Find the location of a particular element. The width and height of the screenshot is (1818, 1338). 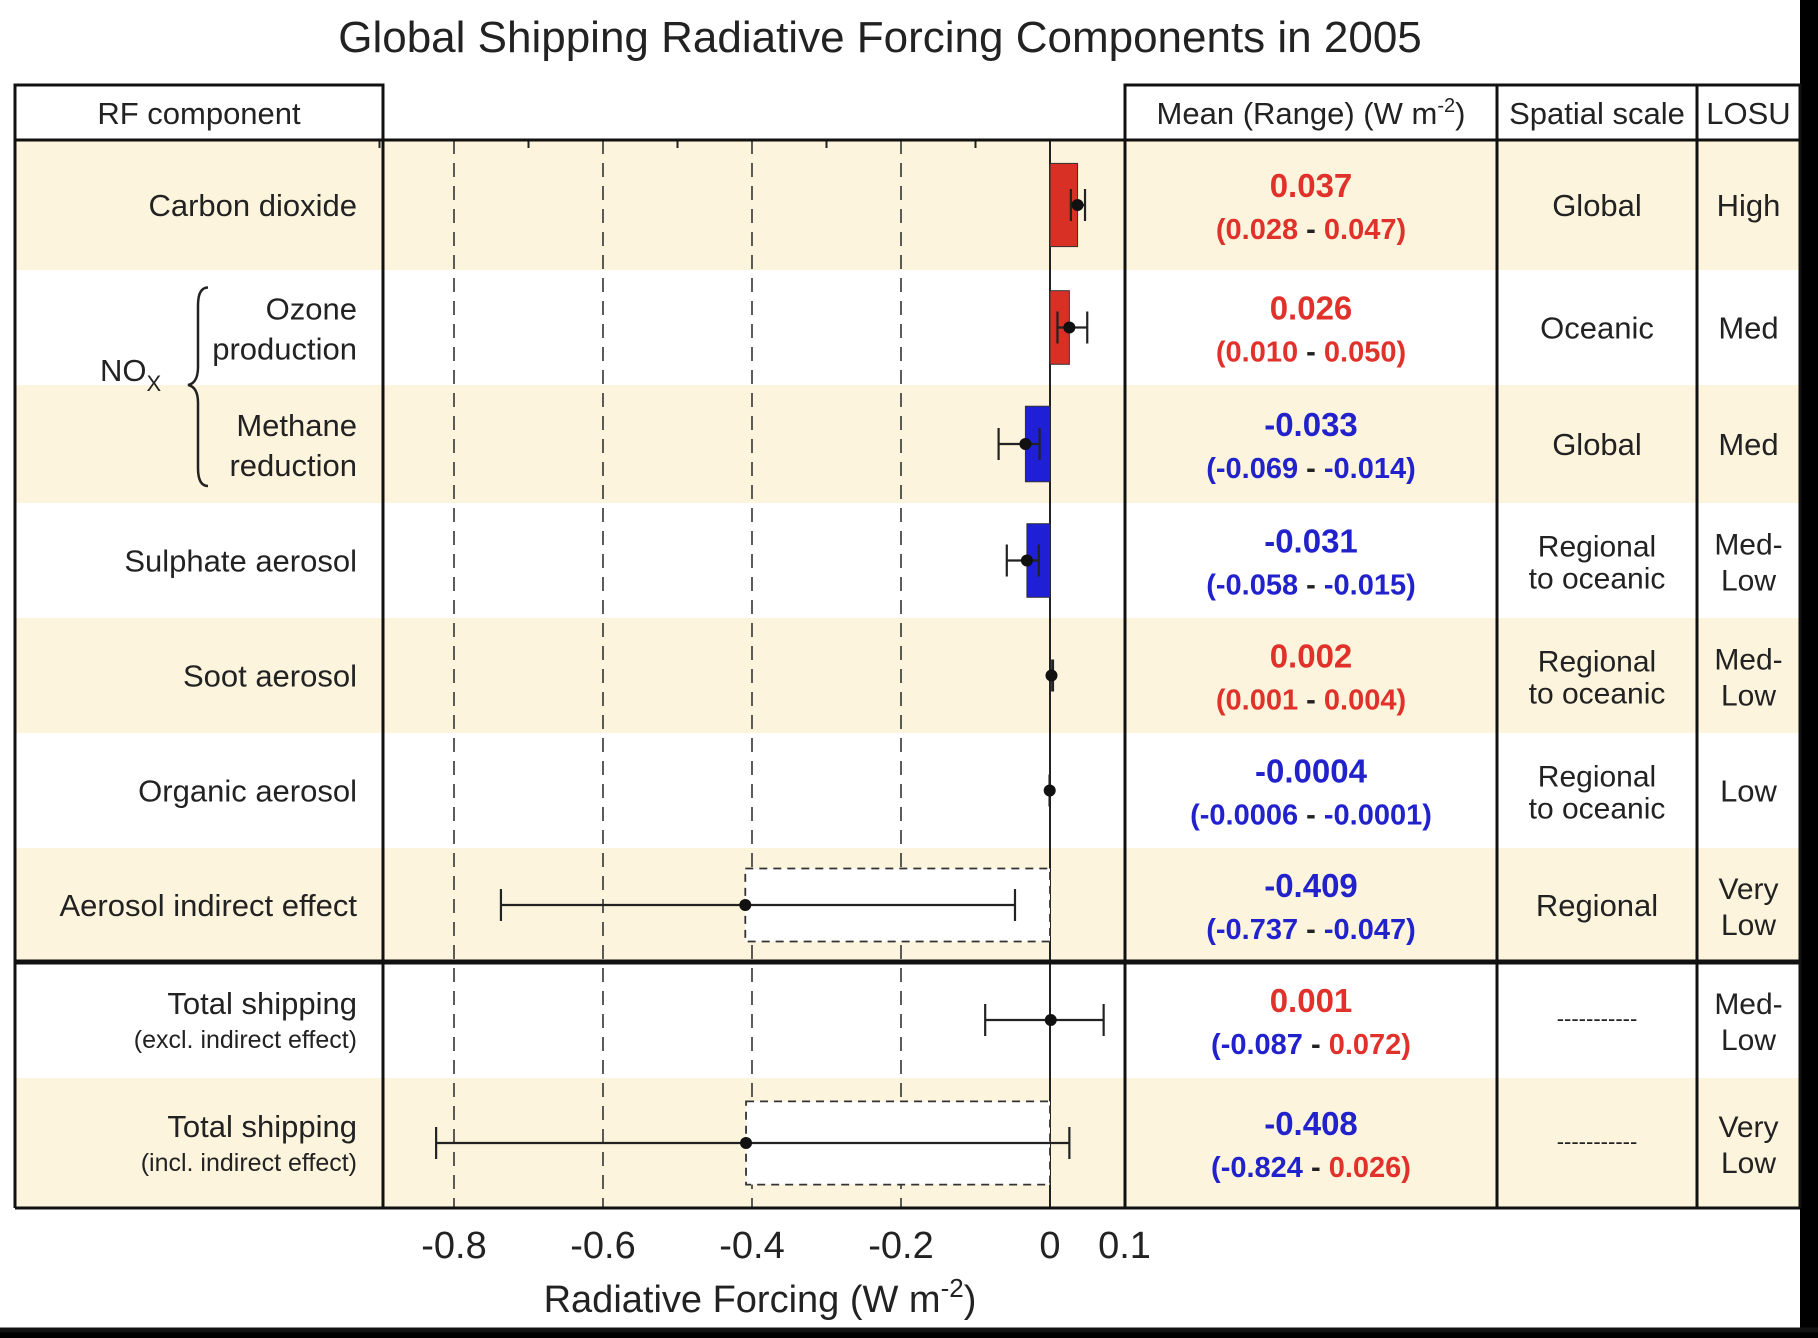

mean-value: -0.409 is located at coordinates (1311, 885).